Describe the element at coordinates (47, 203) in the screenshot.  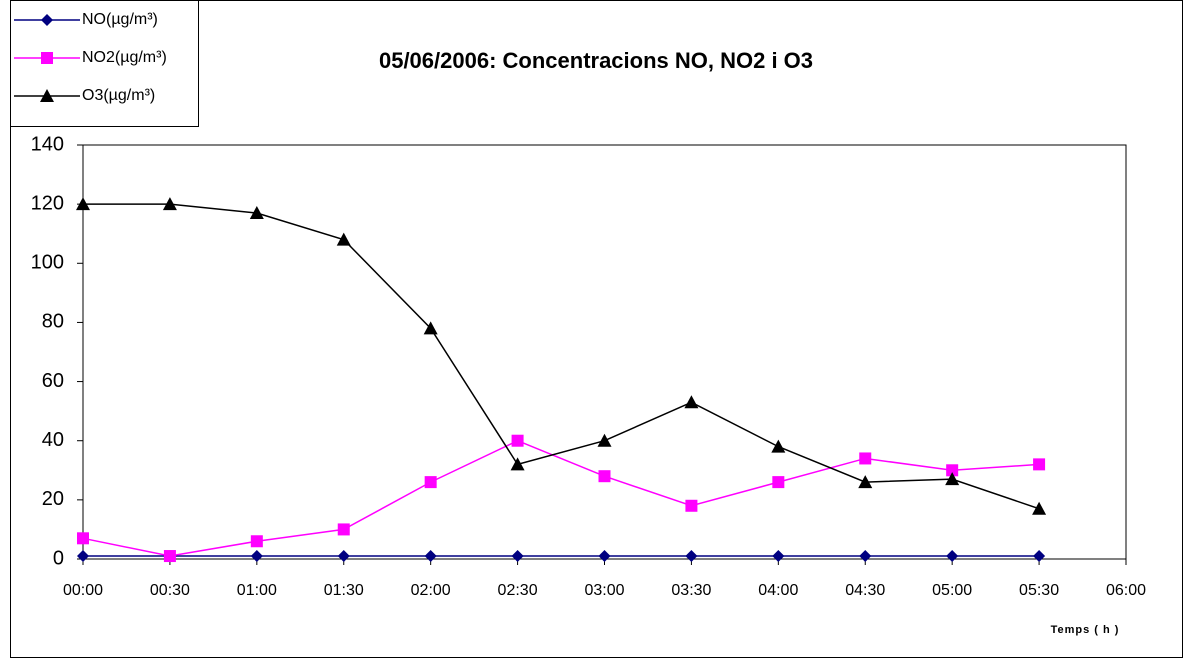
I see `y-tick-label: 120` at that location.